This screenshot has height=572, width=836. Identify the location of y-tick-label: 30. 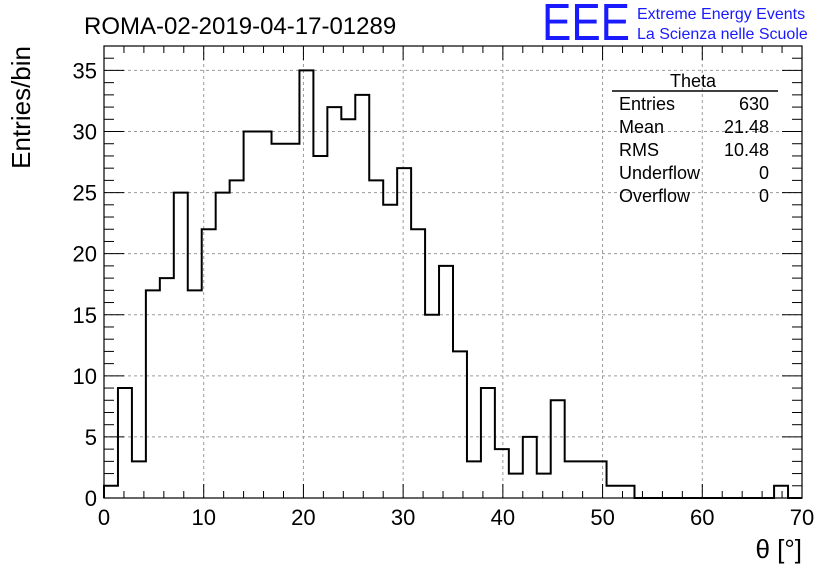
(85, 132).